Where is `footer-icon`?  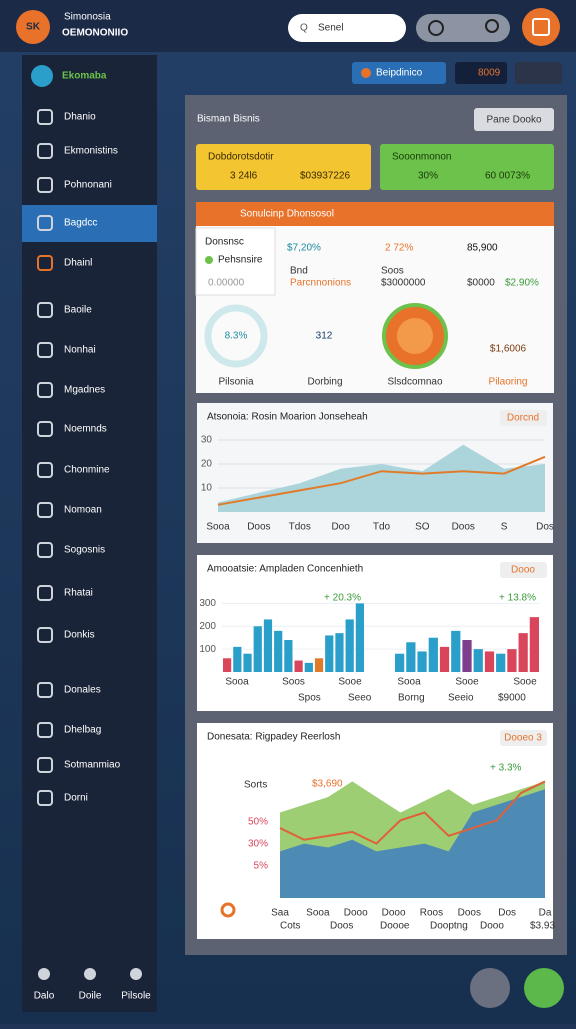 footer-icon is located at coordinates (90, 974).